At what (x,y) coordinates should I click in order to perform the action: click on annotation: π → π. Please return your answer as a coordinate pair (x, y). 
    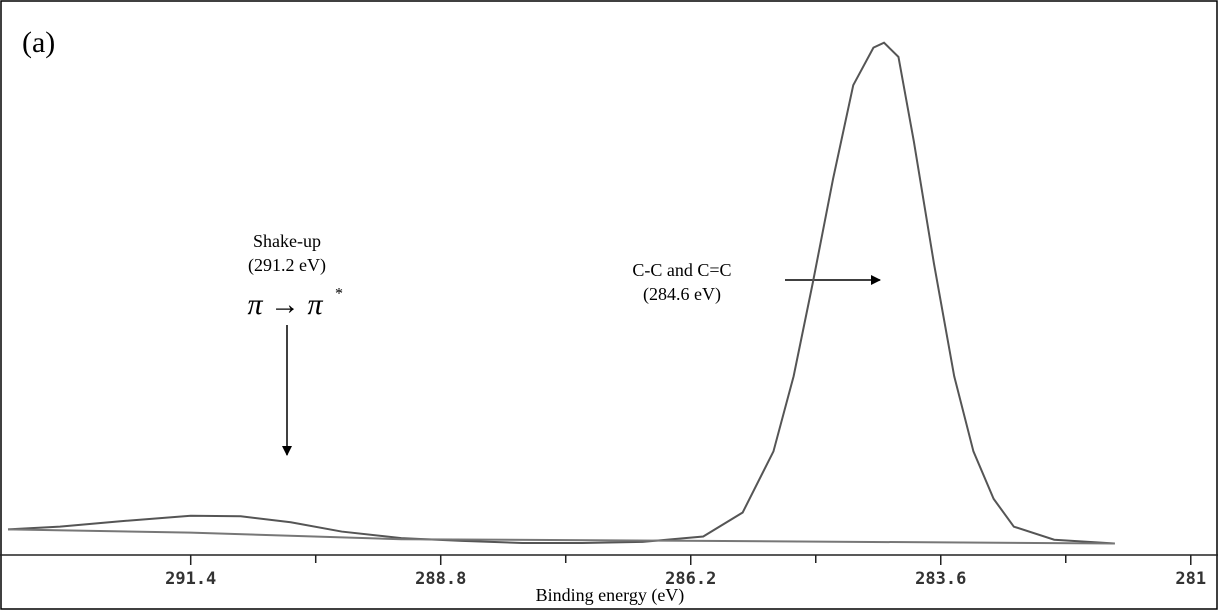
    Looking at the image, I should click on (285, 304).